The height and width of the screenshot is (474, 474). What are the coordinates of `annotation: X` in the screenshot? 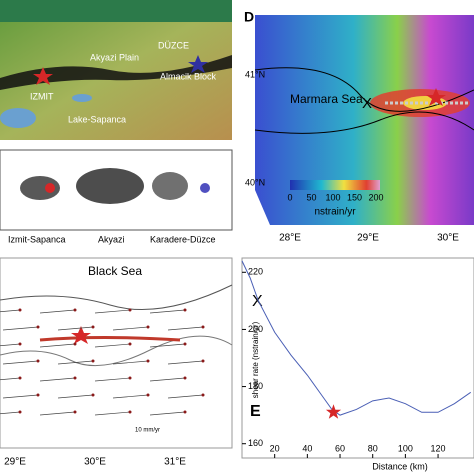 It's located at (257, 301).